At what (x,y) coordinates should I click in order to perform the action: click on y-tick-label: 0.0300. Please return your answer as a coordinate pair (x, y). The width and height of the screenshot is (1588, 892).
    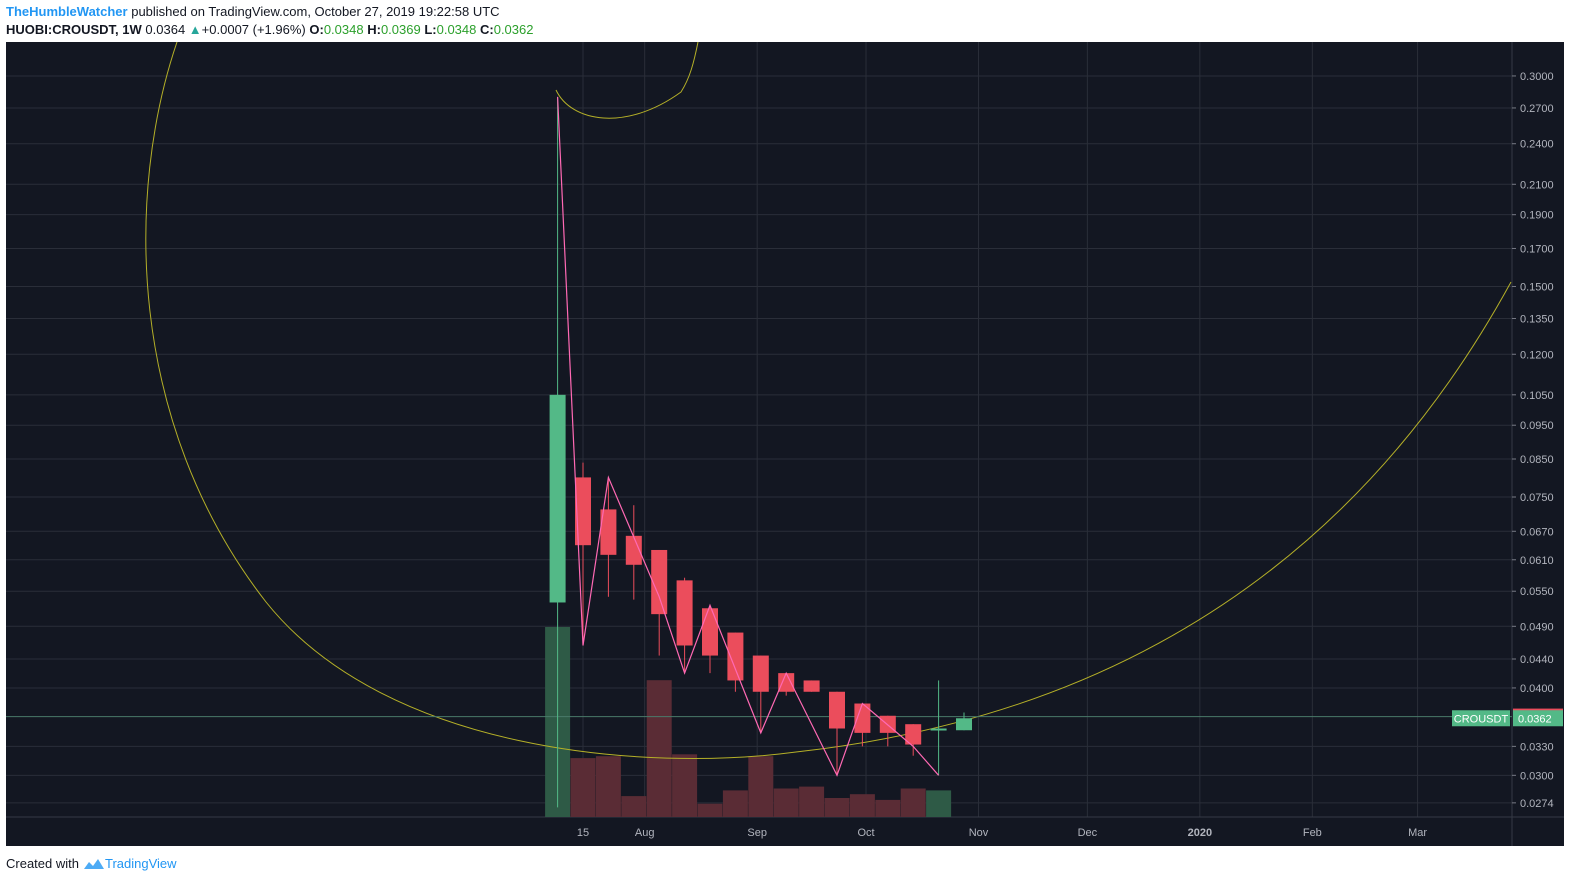
    Looking at the image, I should click on (1537, 776).